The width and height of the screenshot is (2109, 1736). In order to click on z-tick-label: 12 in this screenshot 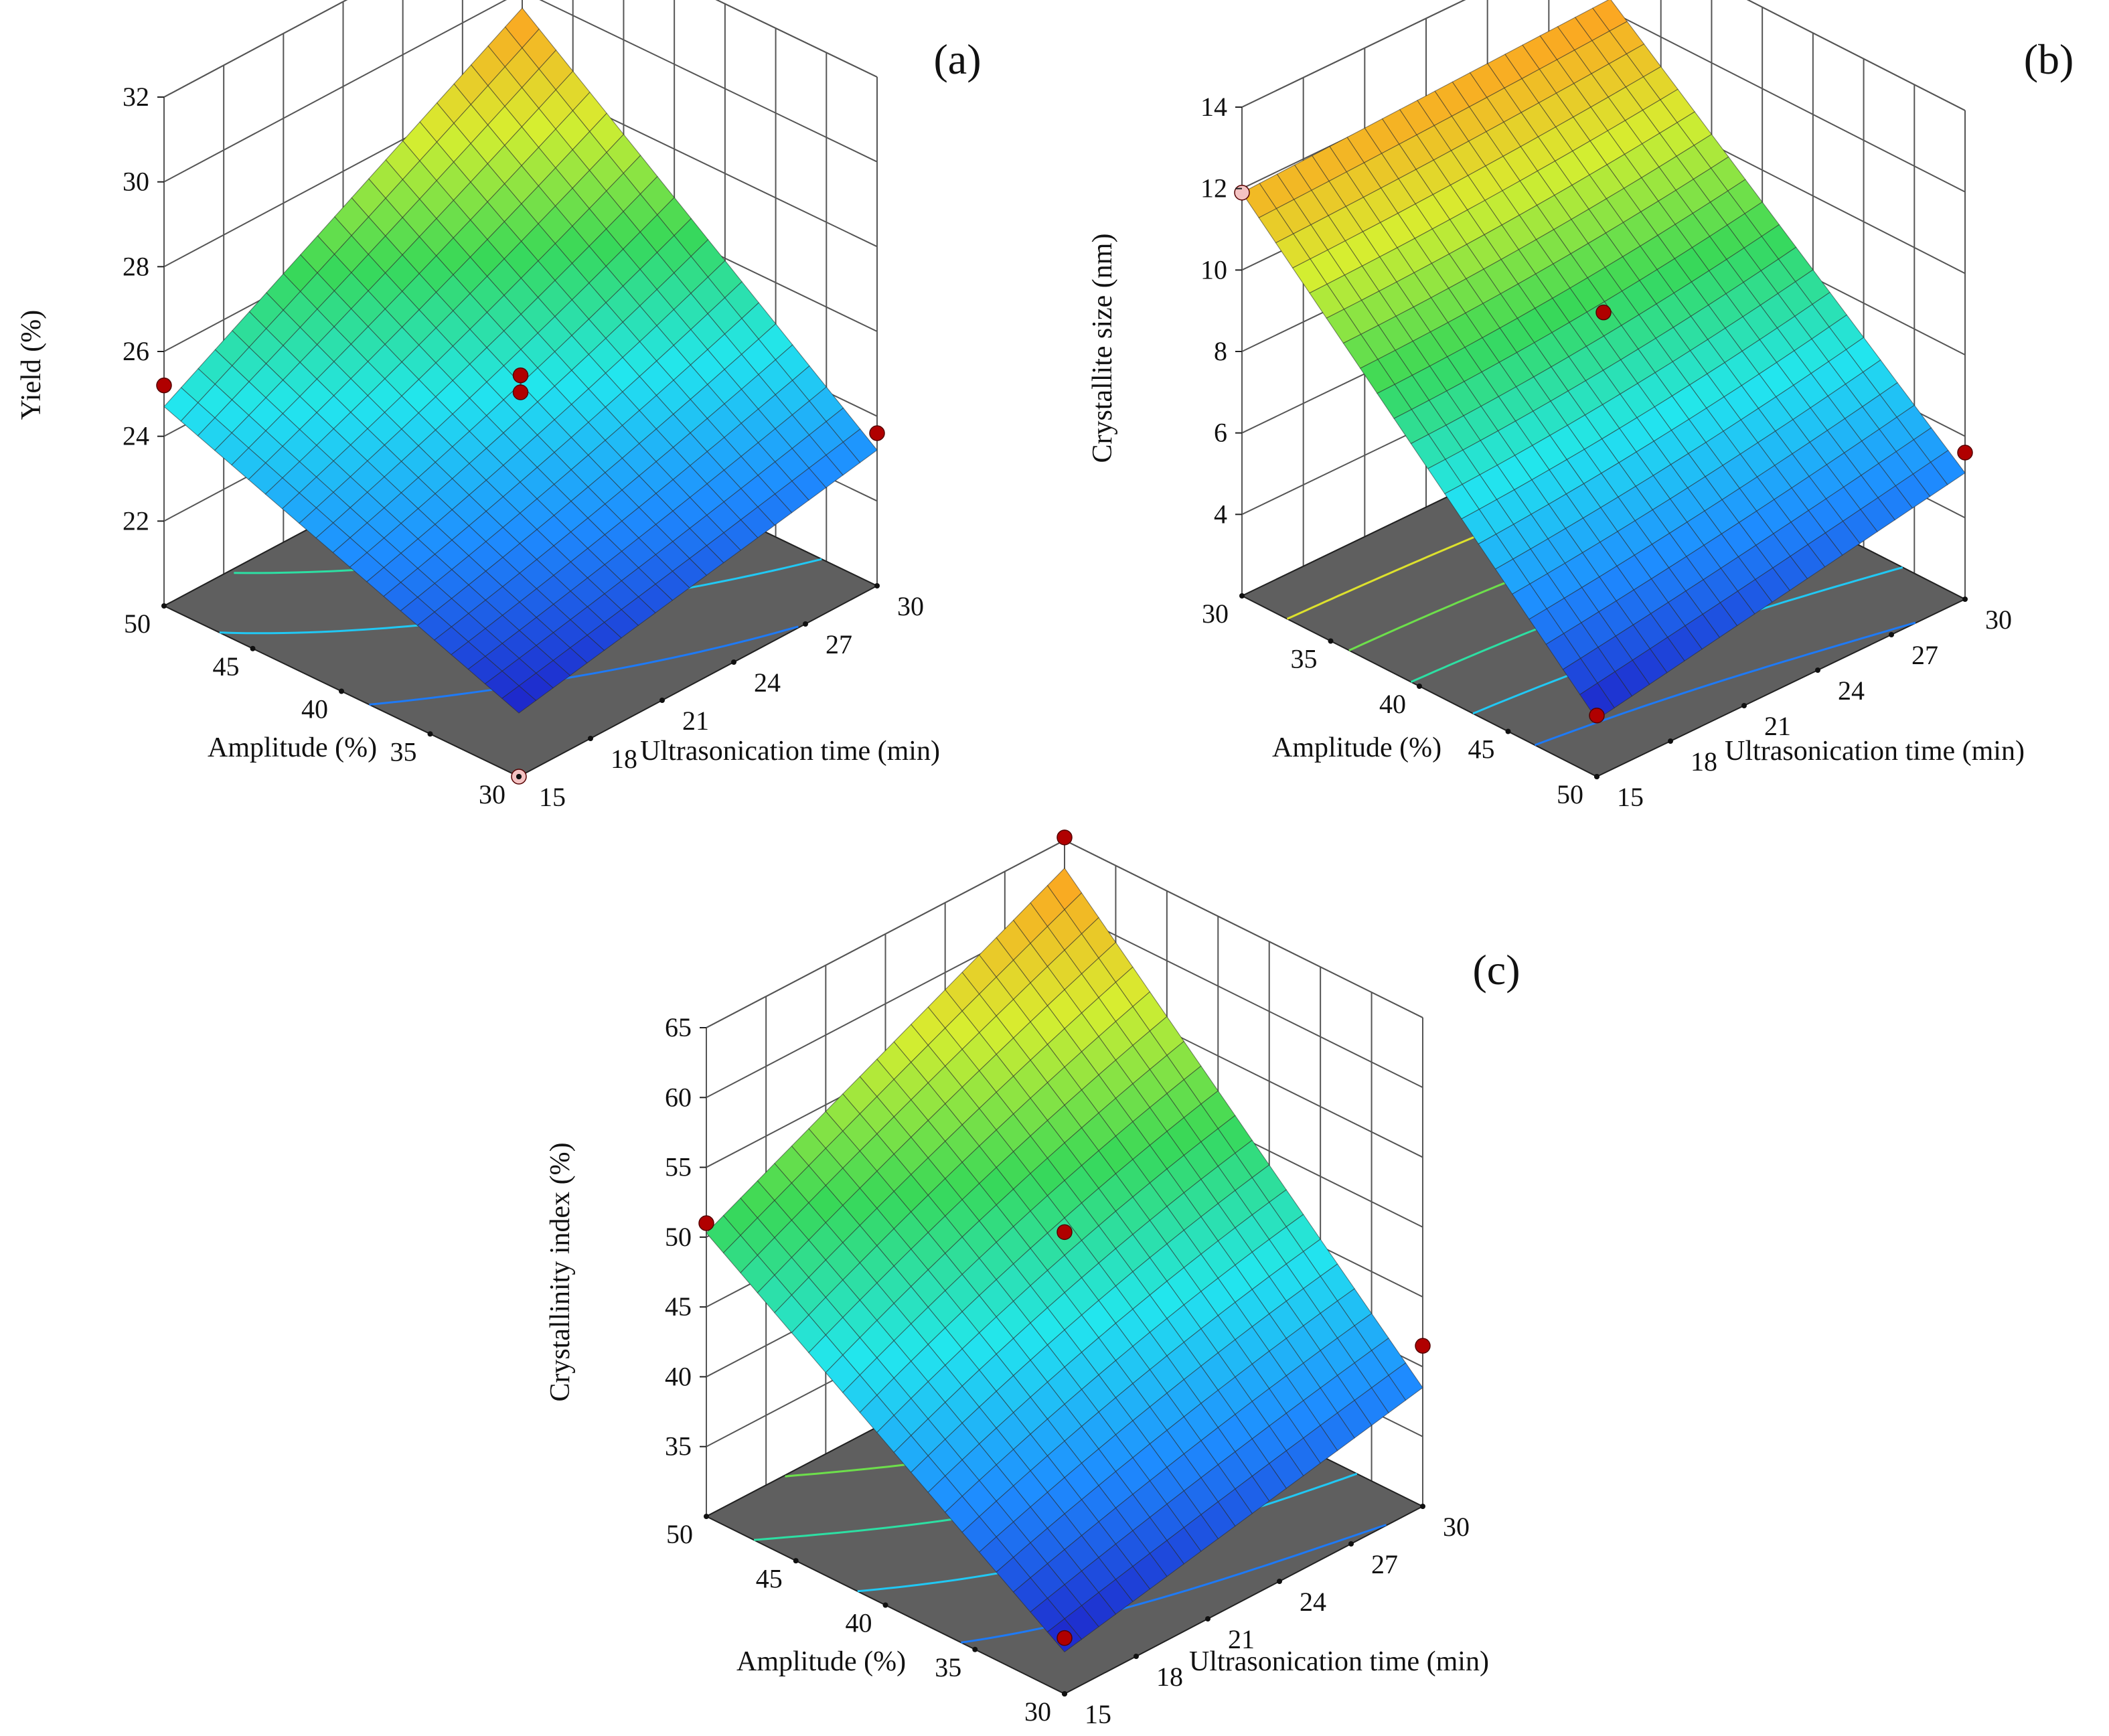, I will do `click(1213, 189)`.